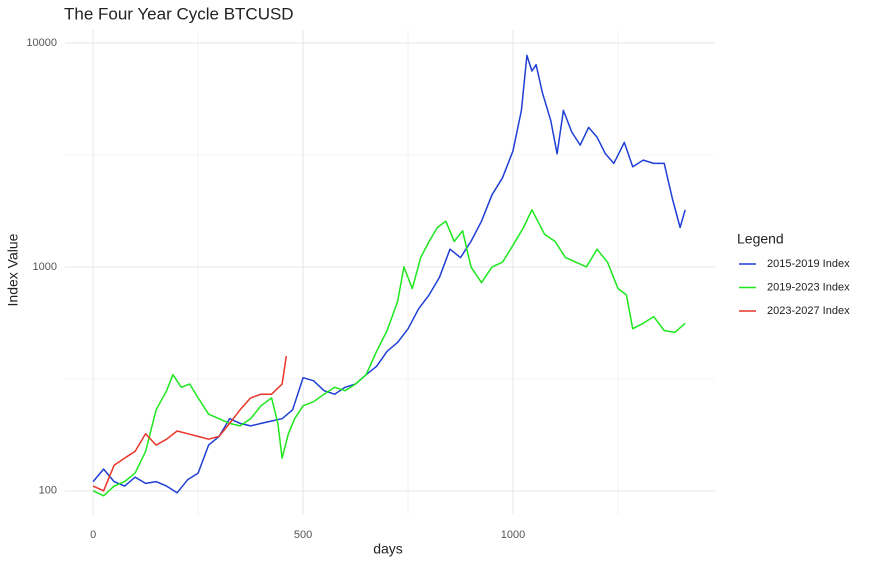  What do you see at coordinates (41, 43) in the screenshot?
I see `y-tick-label: 10000` at bounding box center [41, 43].